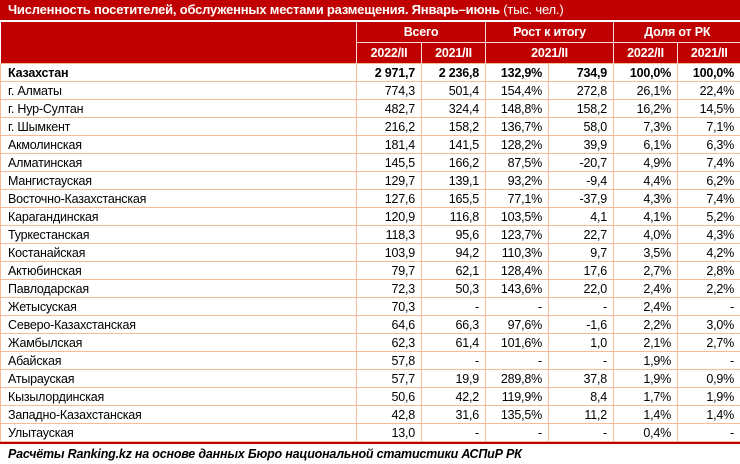 The height and width of the screenshot is (464, 740). I want to click on value-cell: 11,2, so click(581, 414).